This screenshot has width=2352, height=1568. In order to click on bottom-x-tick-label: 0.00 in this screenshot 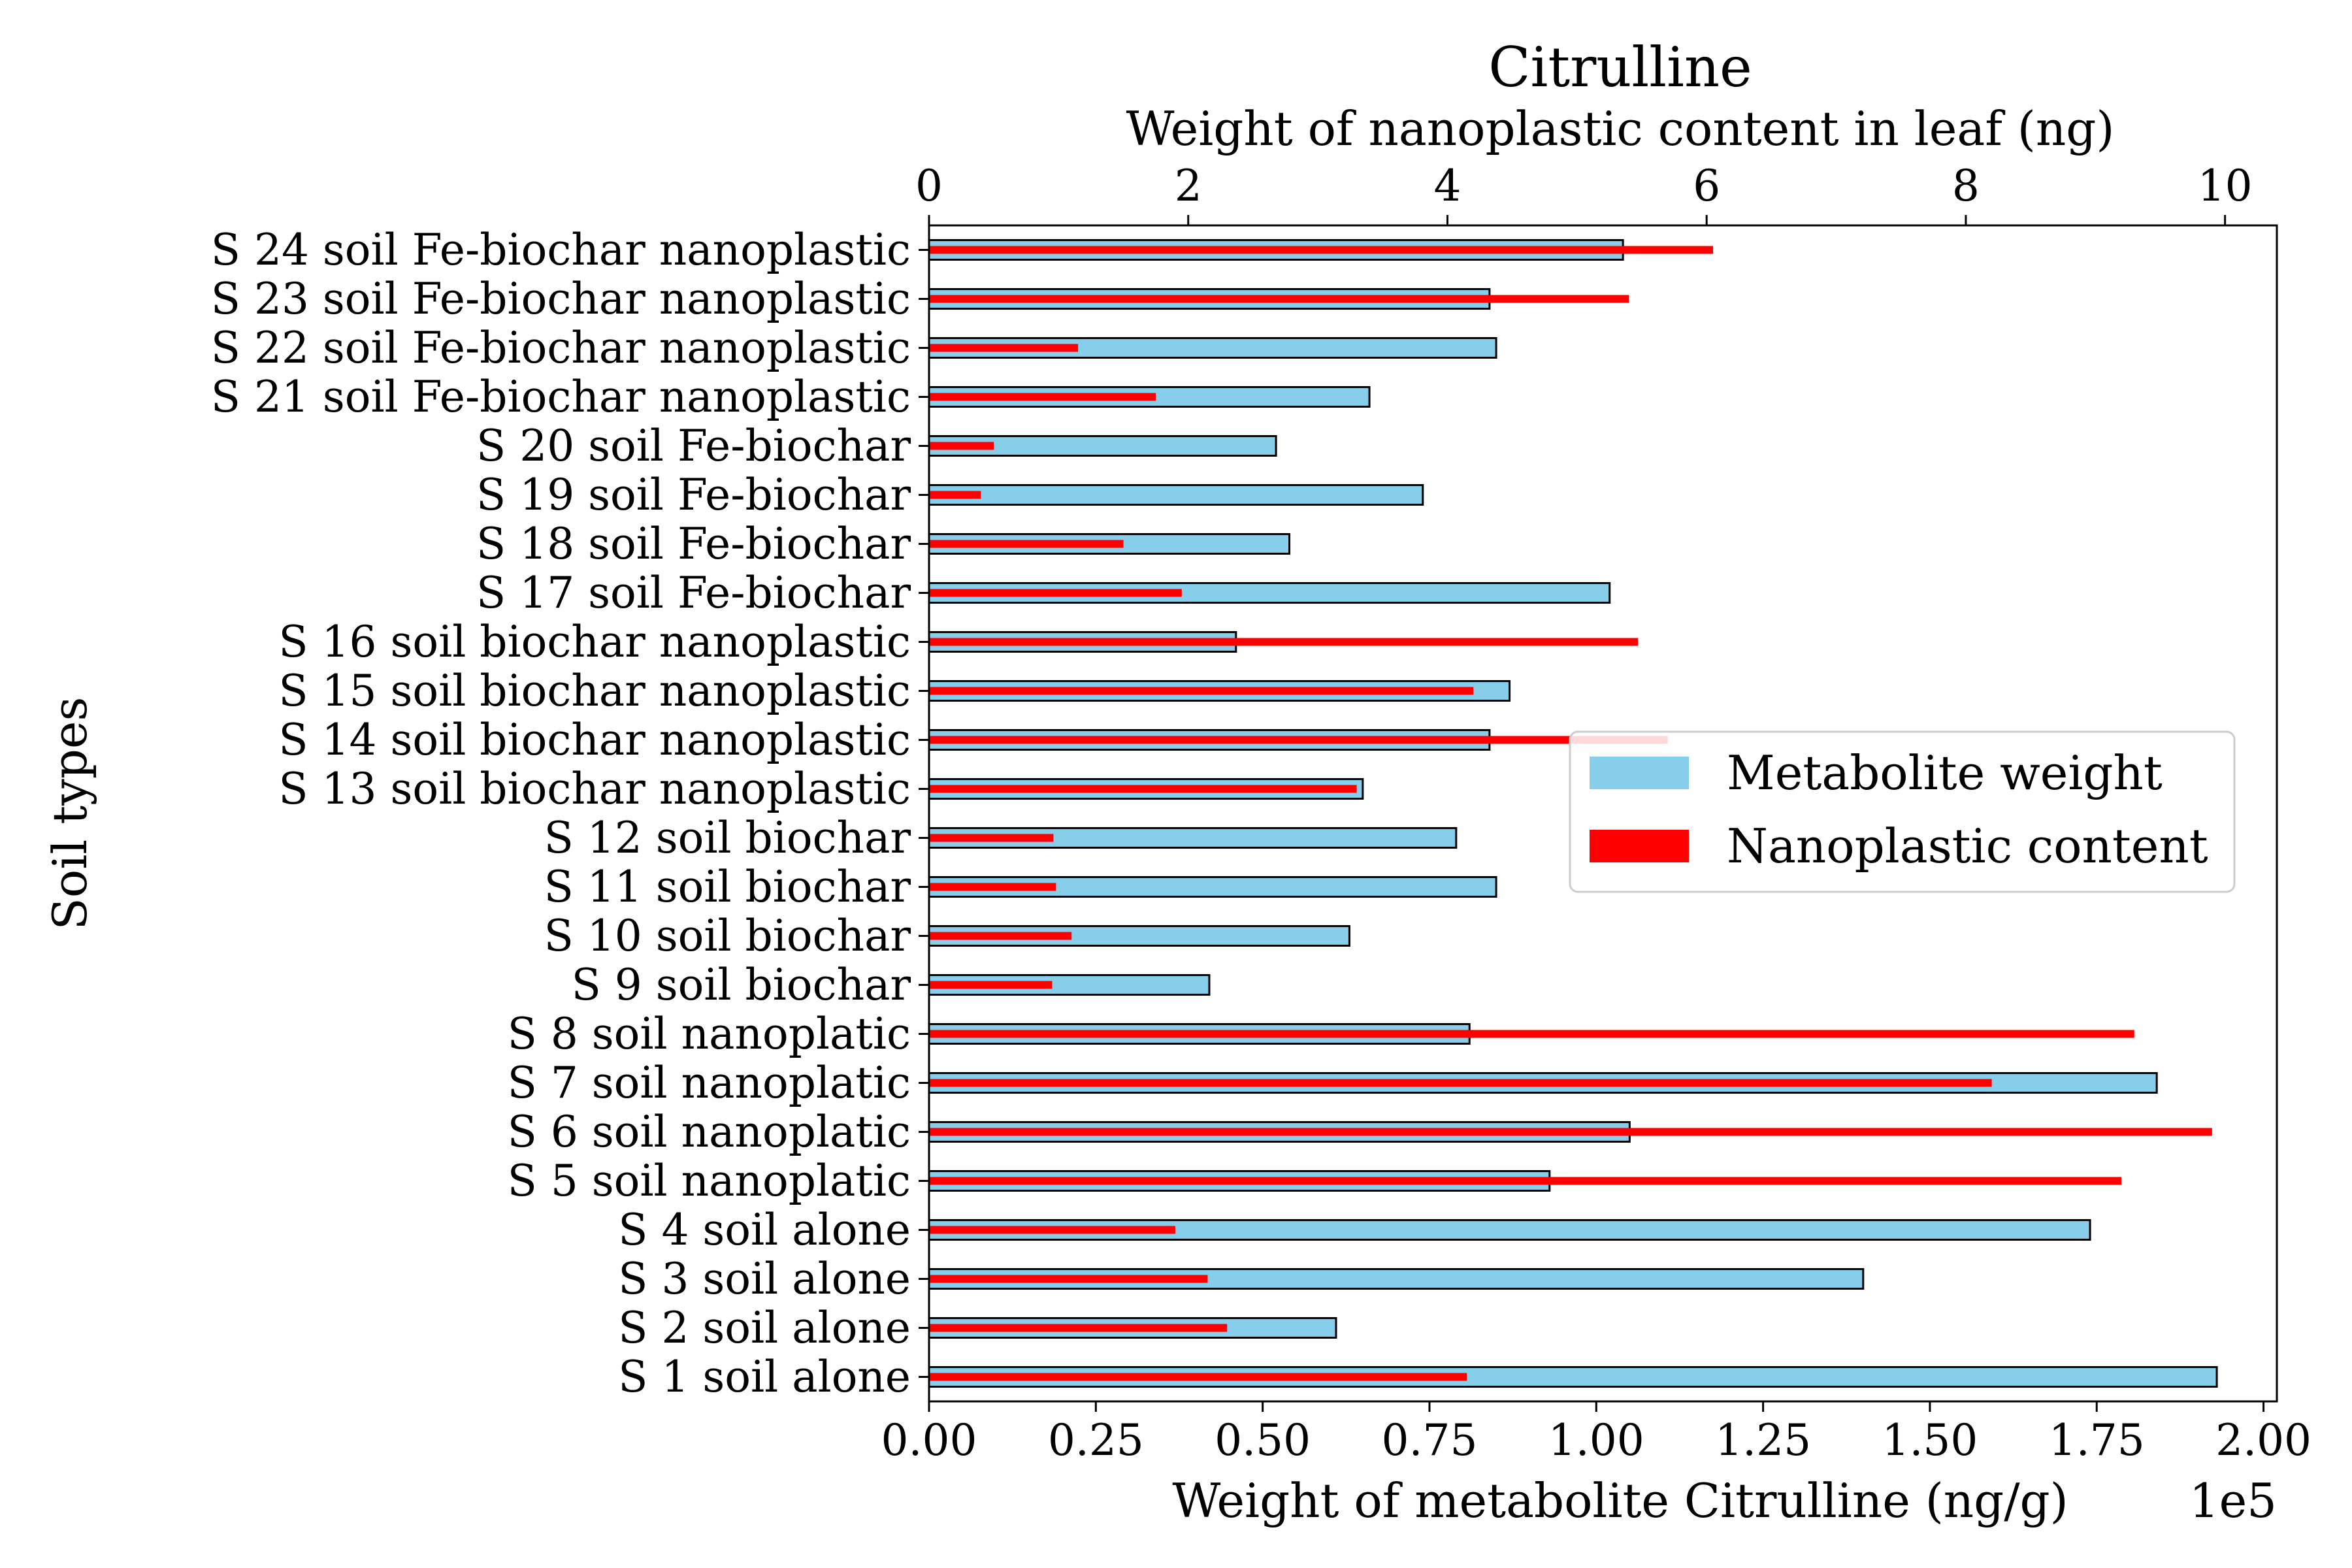, I will do `click(929, 1440)`.